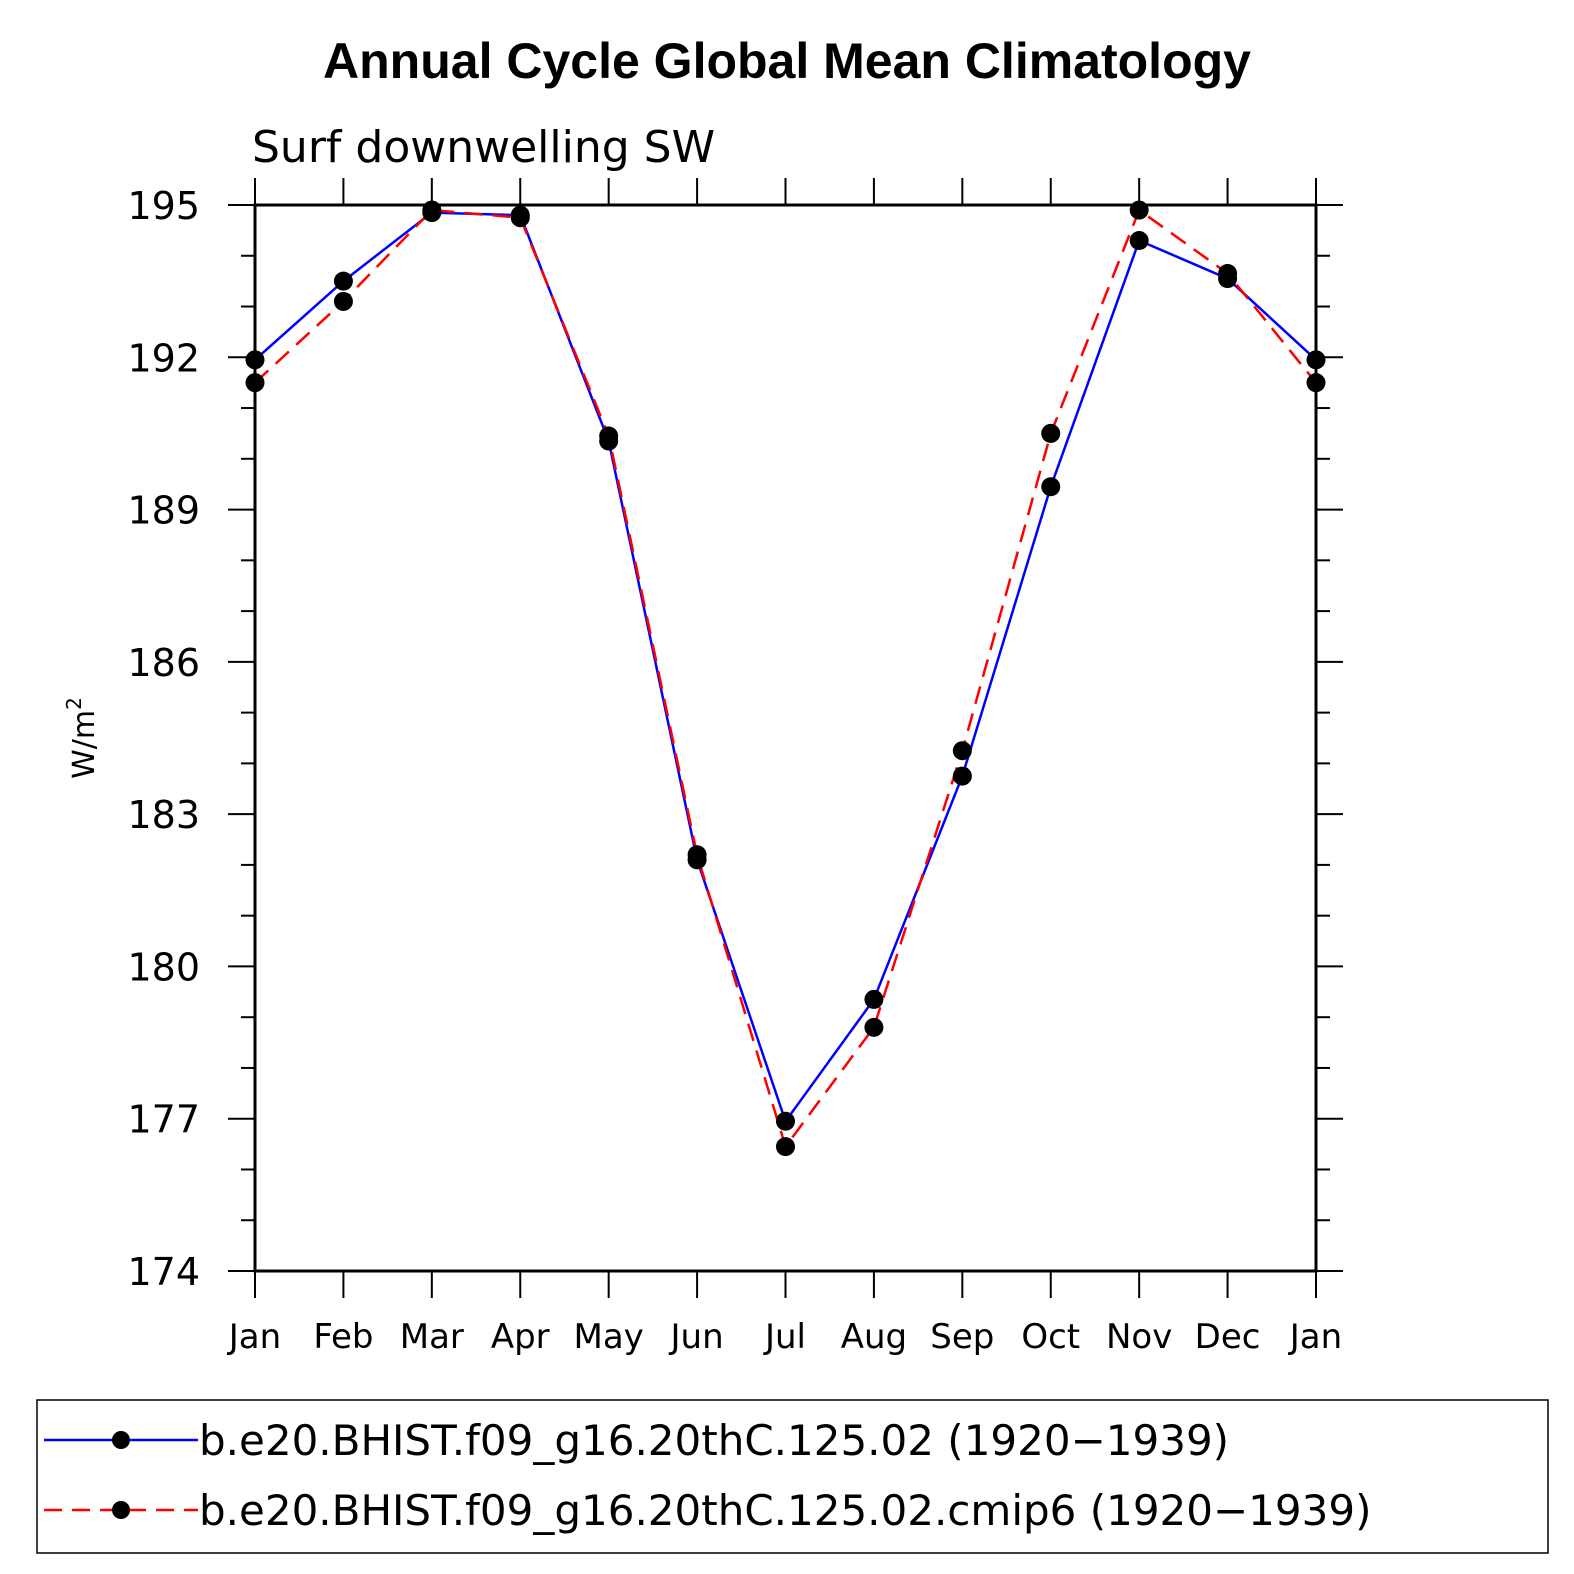  Describe the element at coordinates (483, 147) in the screenshot. I see `chart-subtitle: Surf downwelling SW` at that location.